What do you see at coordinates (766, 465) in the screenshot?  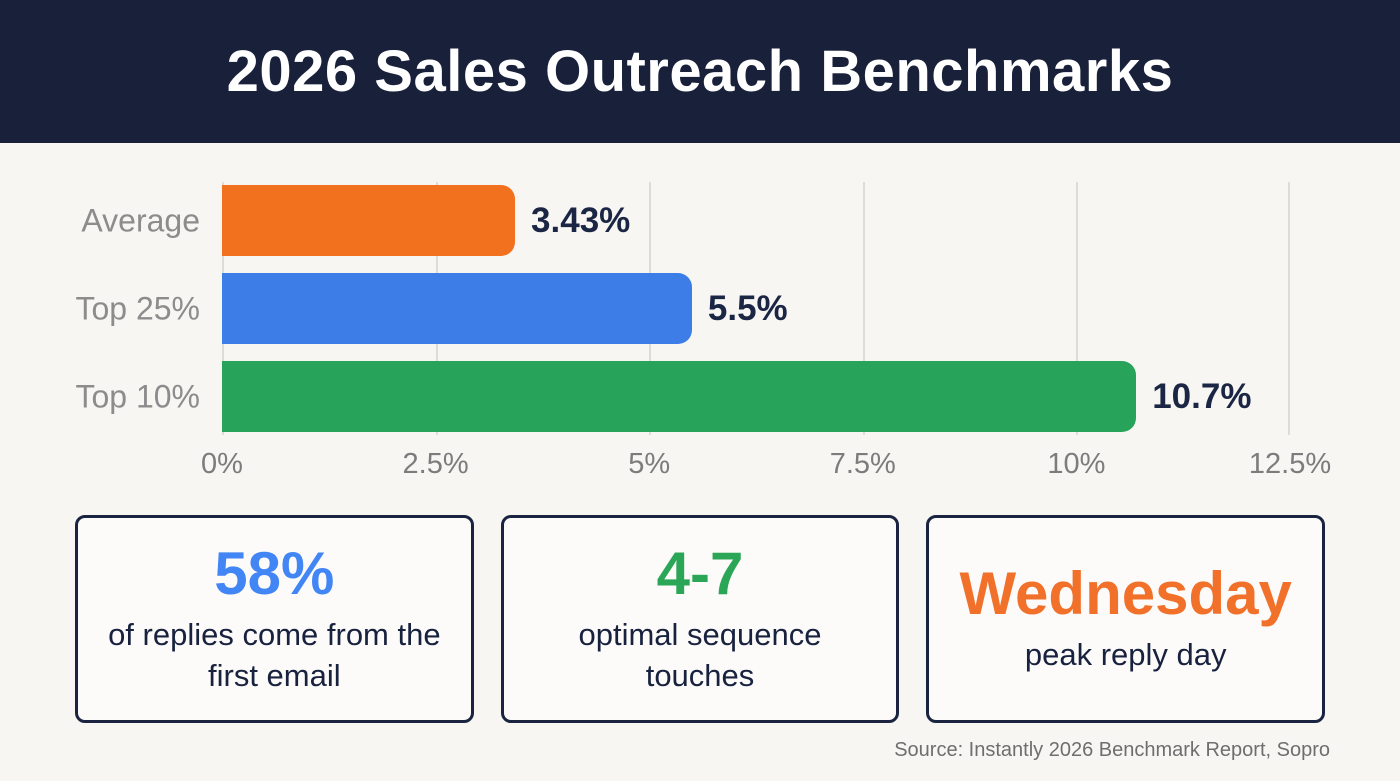 I see `x-axis: 0% 2.5% 5% 7.5% 10% 12.5%` at bounding box center [766, 465].